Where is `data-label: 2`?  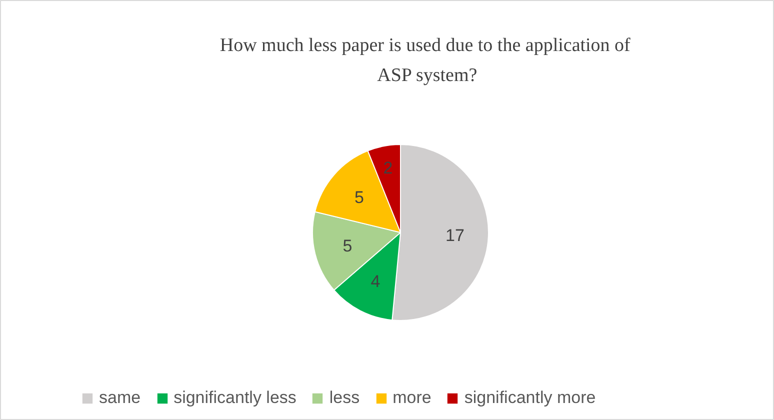
data-label: 2 is located at coordinates (388, 168).